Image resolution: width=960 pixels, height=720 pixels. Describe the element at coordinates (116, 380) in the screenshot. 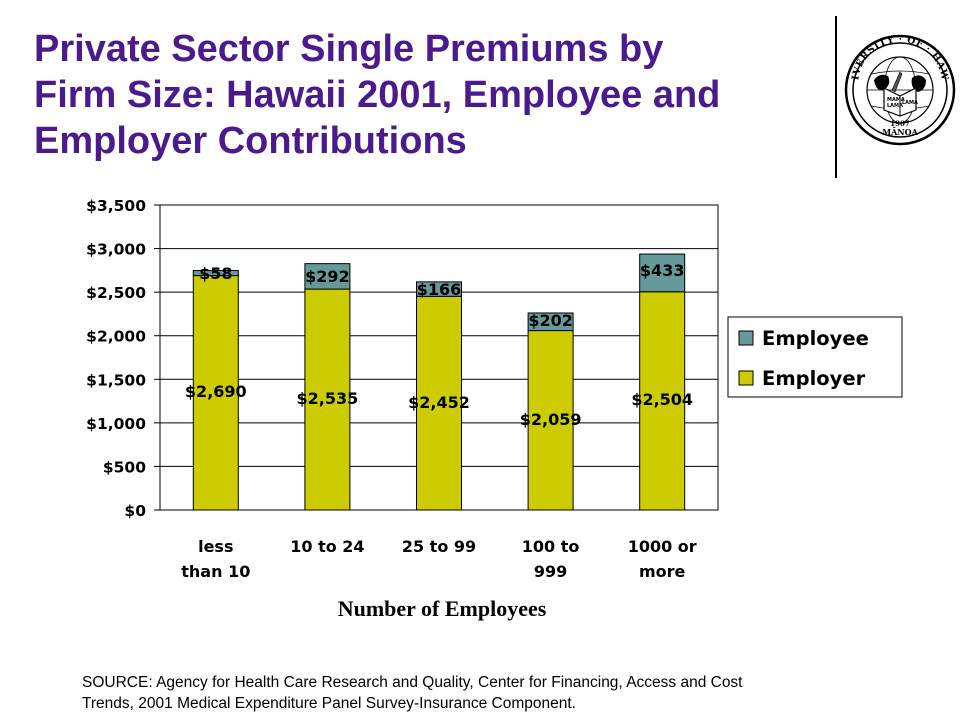

I see `y-tick-label: $1,500` at that location.